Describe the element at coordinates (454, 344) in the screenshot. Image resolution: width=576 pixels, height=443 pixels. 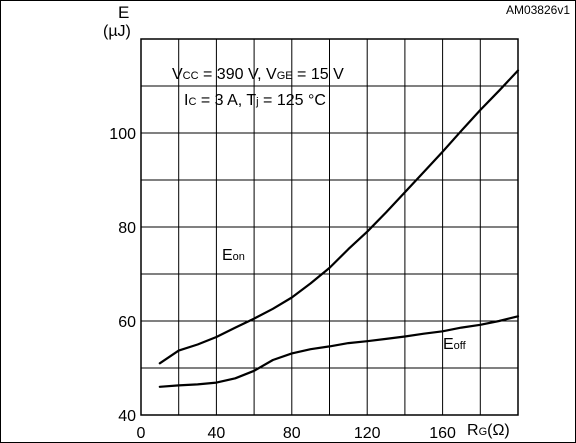
I see `series-label-eoff: Eoff` at that location.